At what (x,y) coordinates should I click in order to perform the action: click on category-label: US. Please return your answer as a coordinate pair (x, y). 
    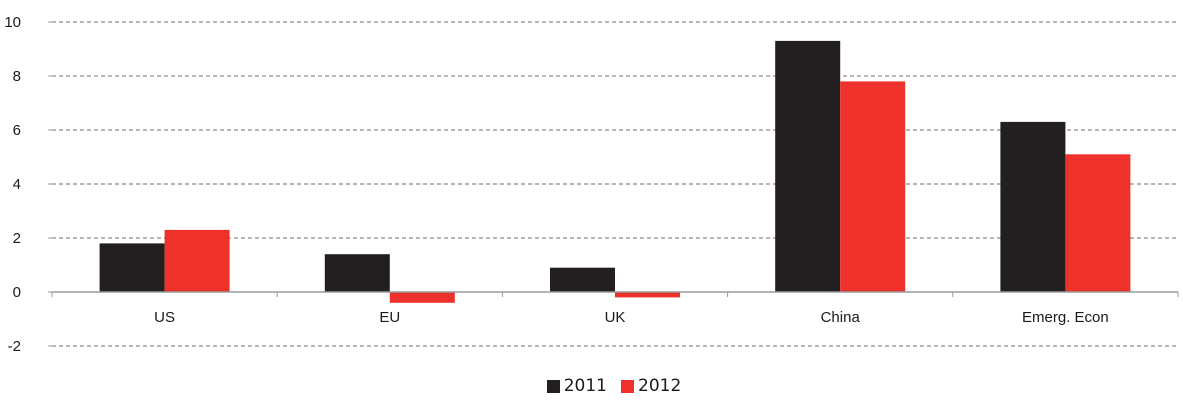
    Looking at the image, I should click on (164, 317).